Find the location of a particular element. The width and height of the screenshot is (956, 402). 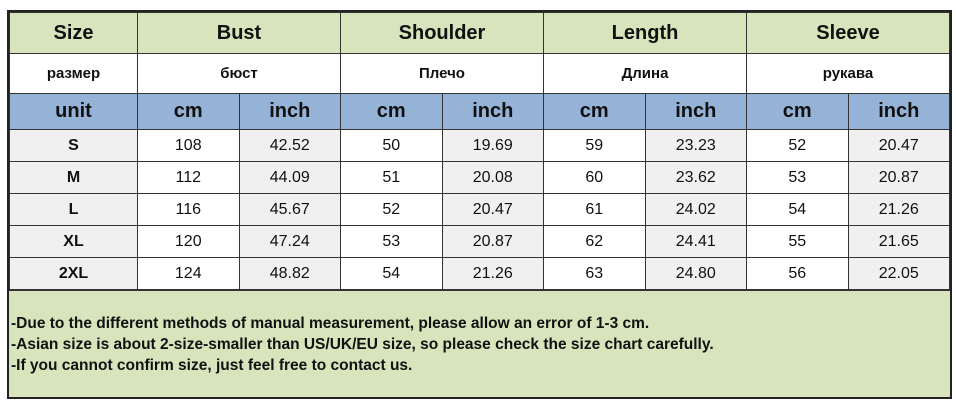

cm-cell: 62 is located at coordinates (594, 241).